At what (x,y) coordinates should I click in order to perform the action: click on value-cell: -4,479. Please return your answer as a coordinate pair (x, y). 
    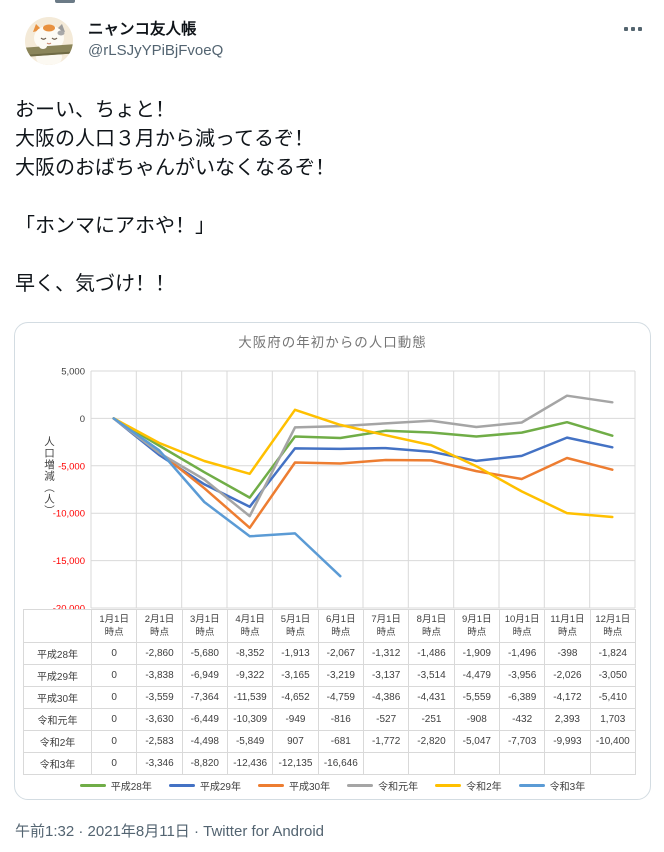
    Looking at the image, I should click on (476, 675).